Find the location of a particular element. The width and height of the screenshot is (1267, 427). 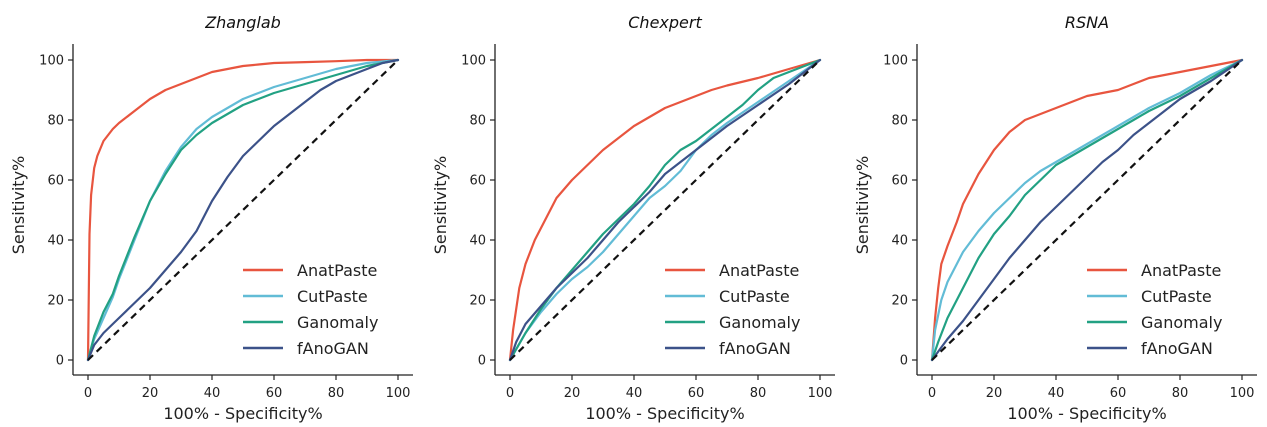

chart-title: RSNA is located at coordinates (1087, 22).